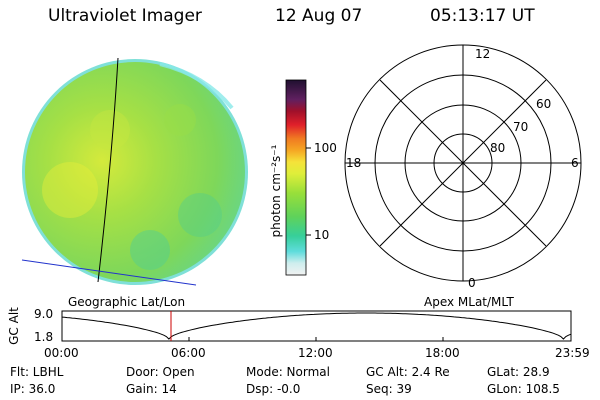 Image resolution: width=600 pixels, height=400 pixels. Describe the element at coordinates (276, 191) in the screenshot. I see `colorbar-unit-label: photon cm⁻²s⁻¹` at that location.